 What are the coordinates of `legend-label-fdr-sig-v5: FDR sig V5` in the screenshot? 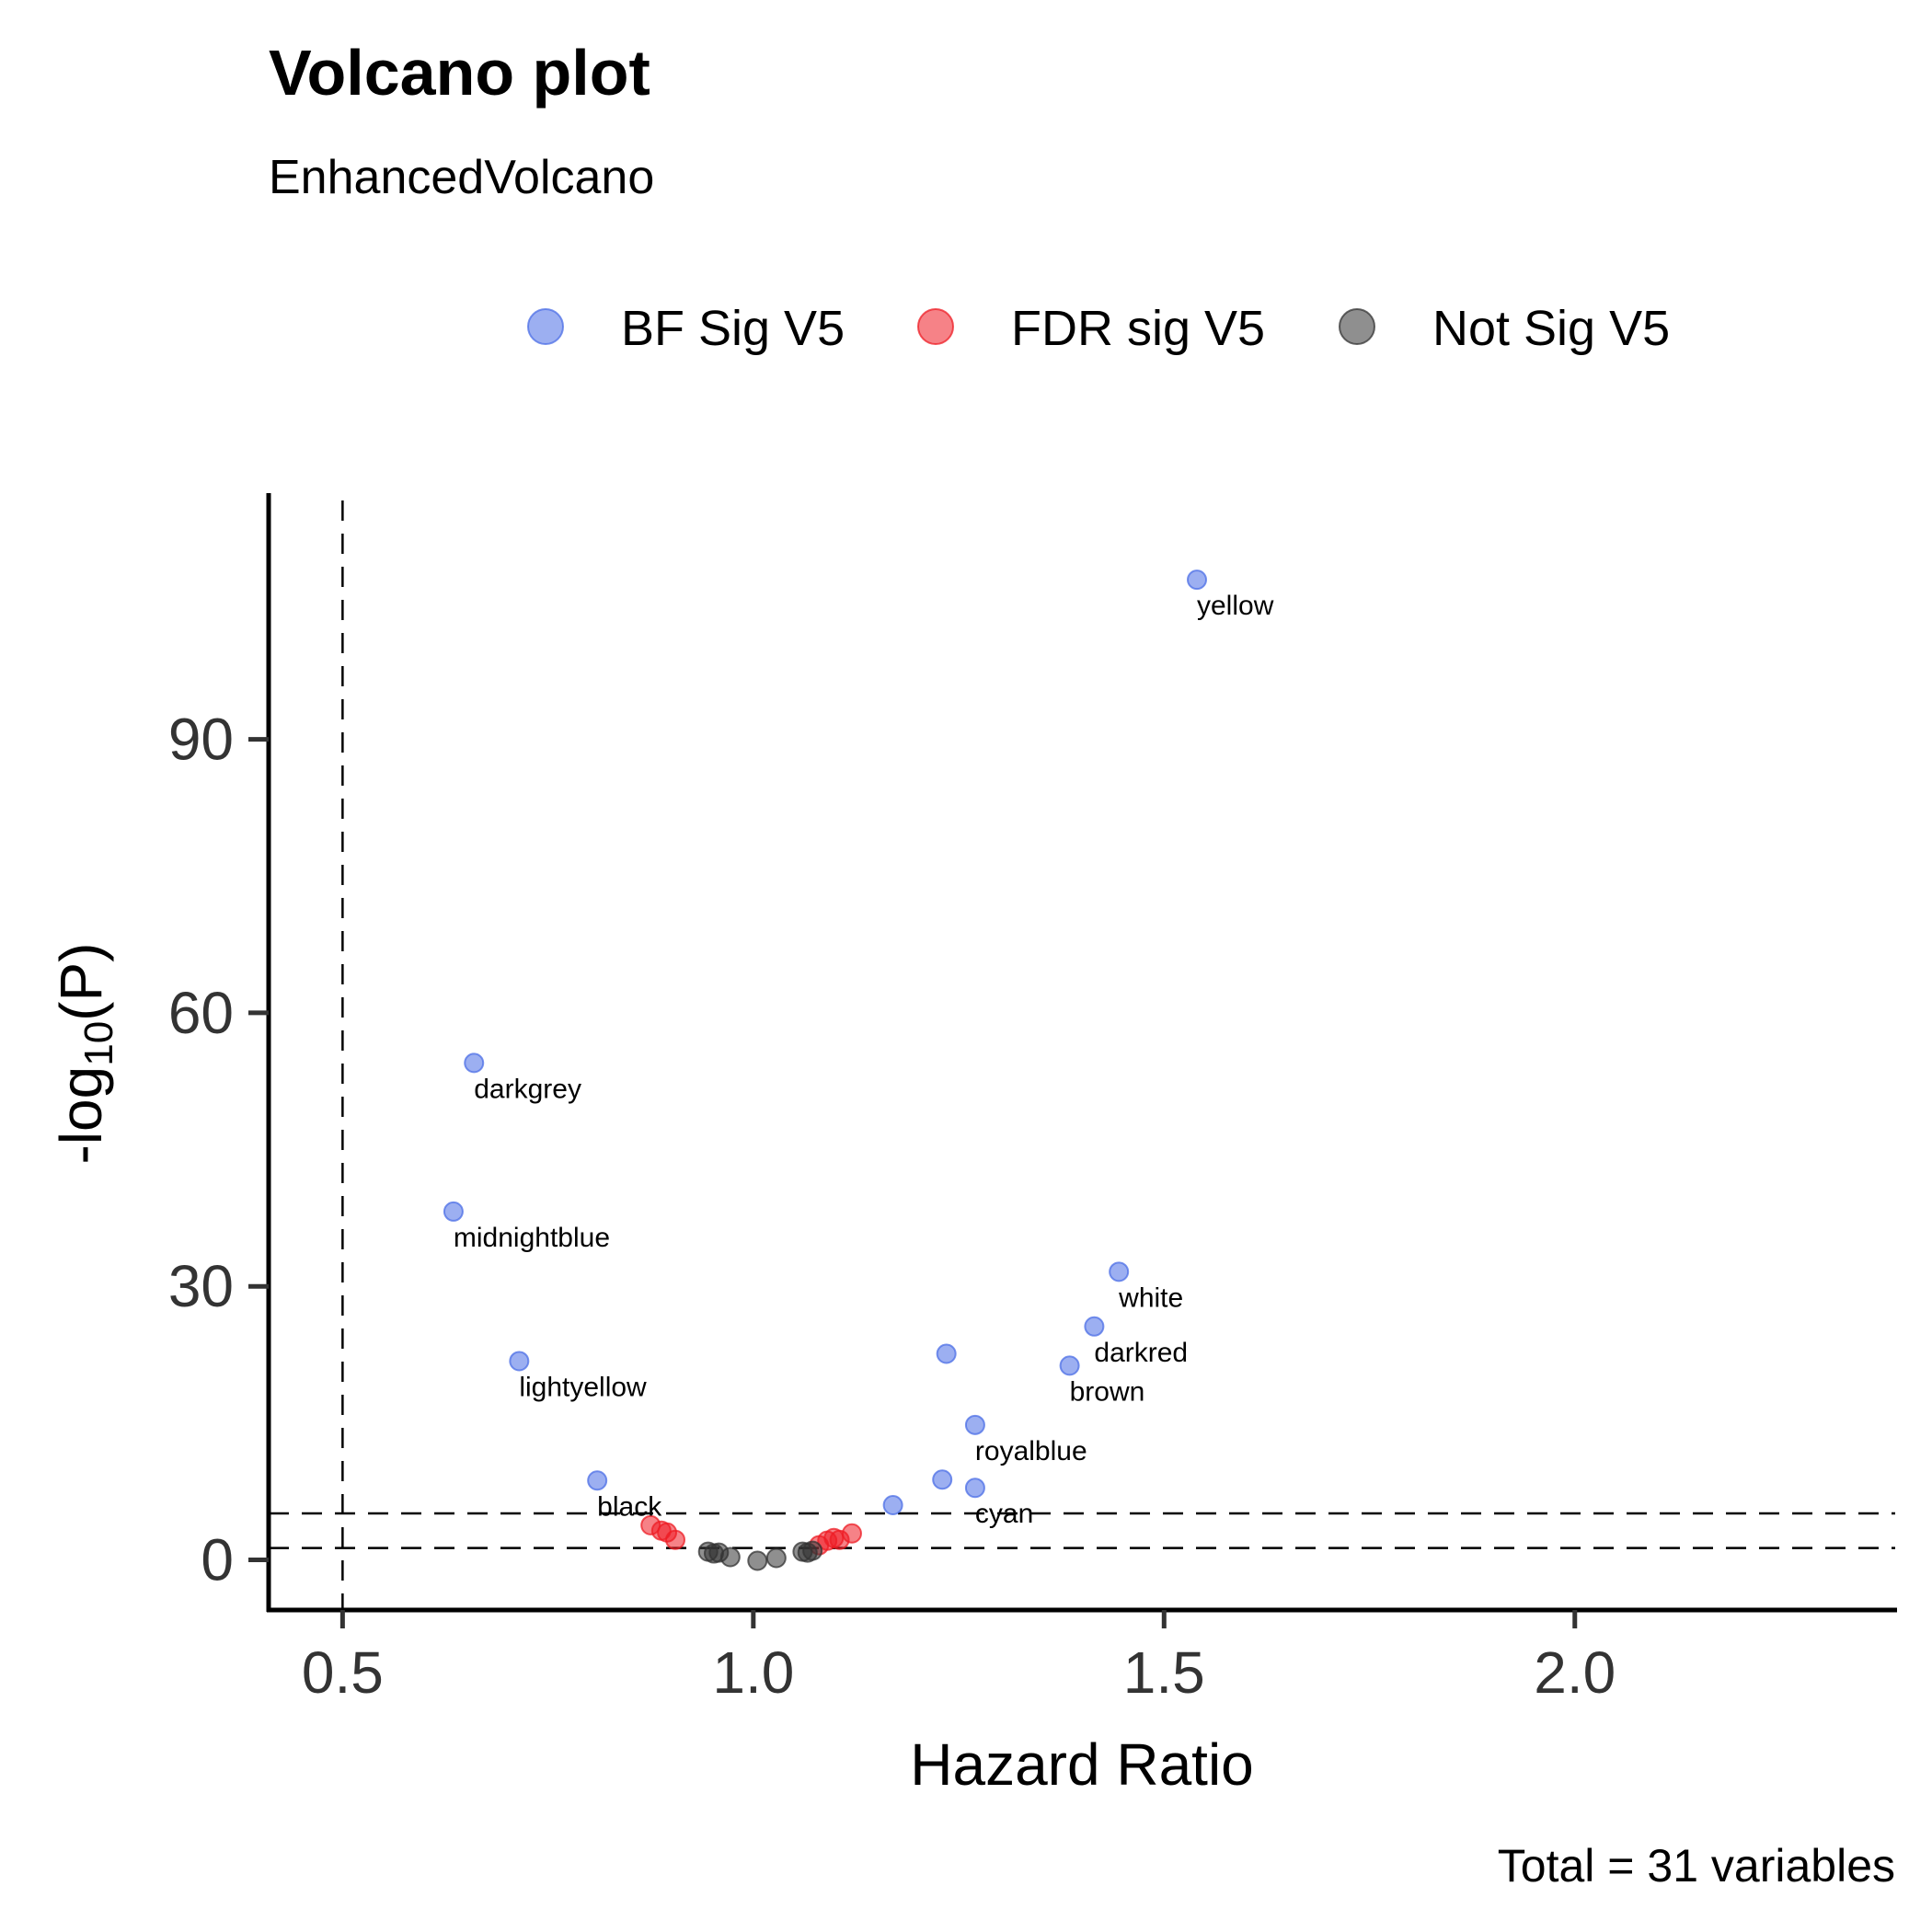 It's located at (1138, 328).